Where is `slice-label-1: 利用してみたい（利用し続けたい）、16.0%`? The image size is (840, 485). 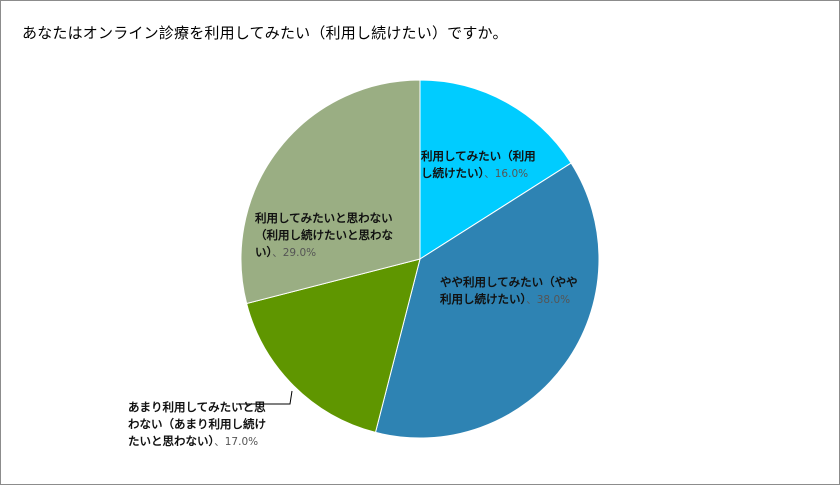 slice-label-1: 利用してみたい（利用し続けたい）、16.0% is located at coordinates (478, 164).